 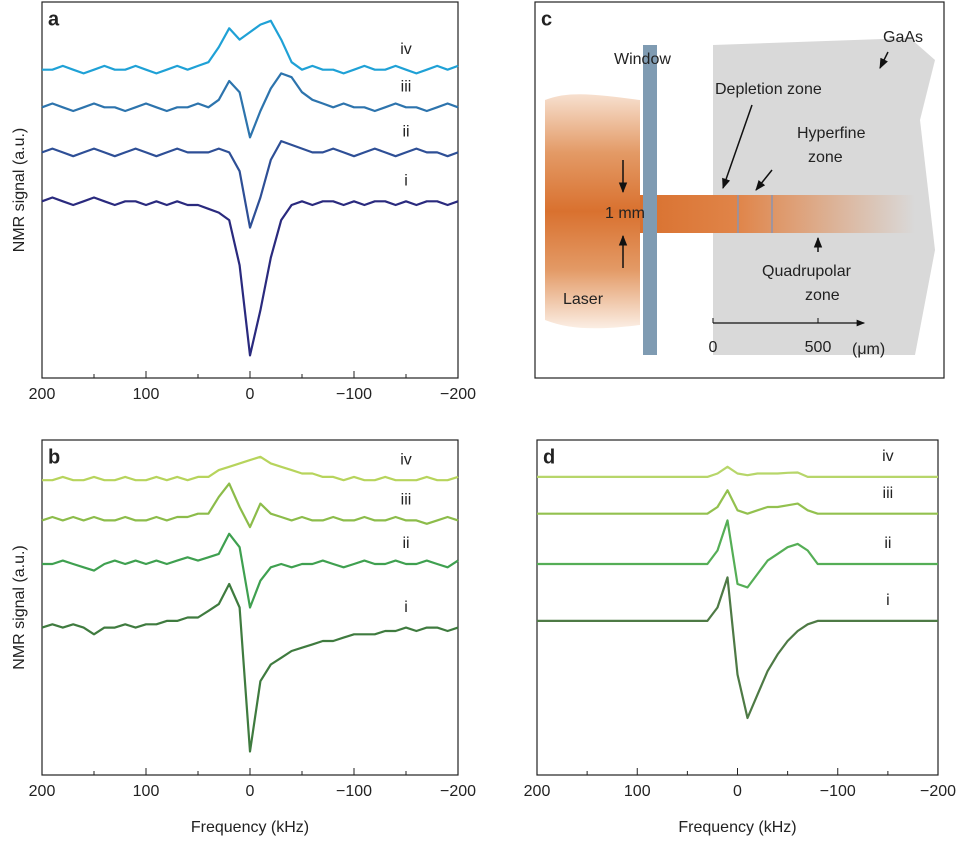 I want to click on label: 1 mm, so click(x=625, y=213).